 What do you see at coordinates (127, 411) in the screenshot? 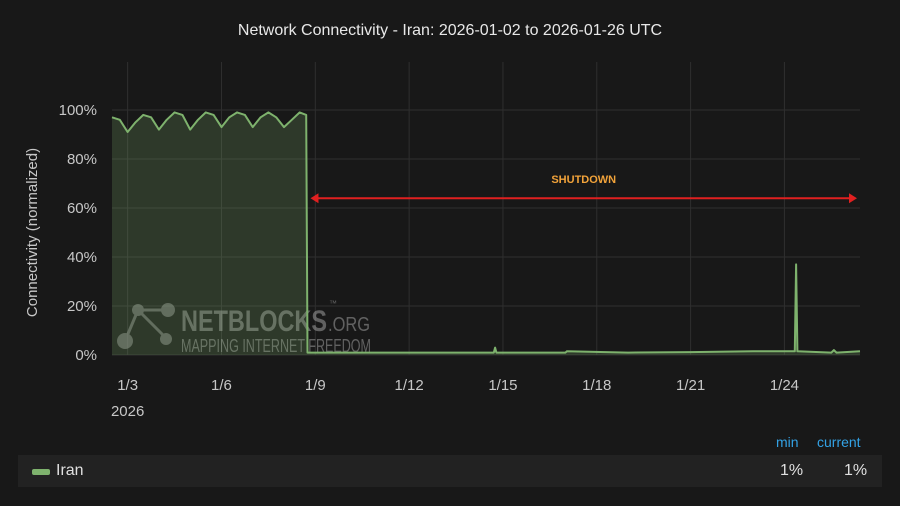
I see `x-tick-year-label: 2026` at bounding box center [127, 411].